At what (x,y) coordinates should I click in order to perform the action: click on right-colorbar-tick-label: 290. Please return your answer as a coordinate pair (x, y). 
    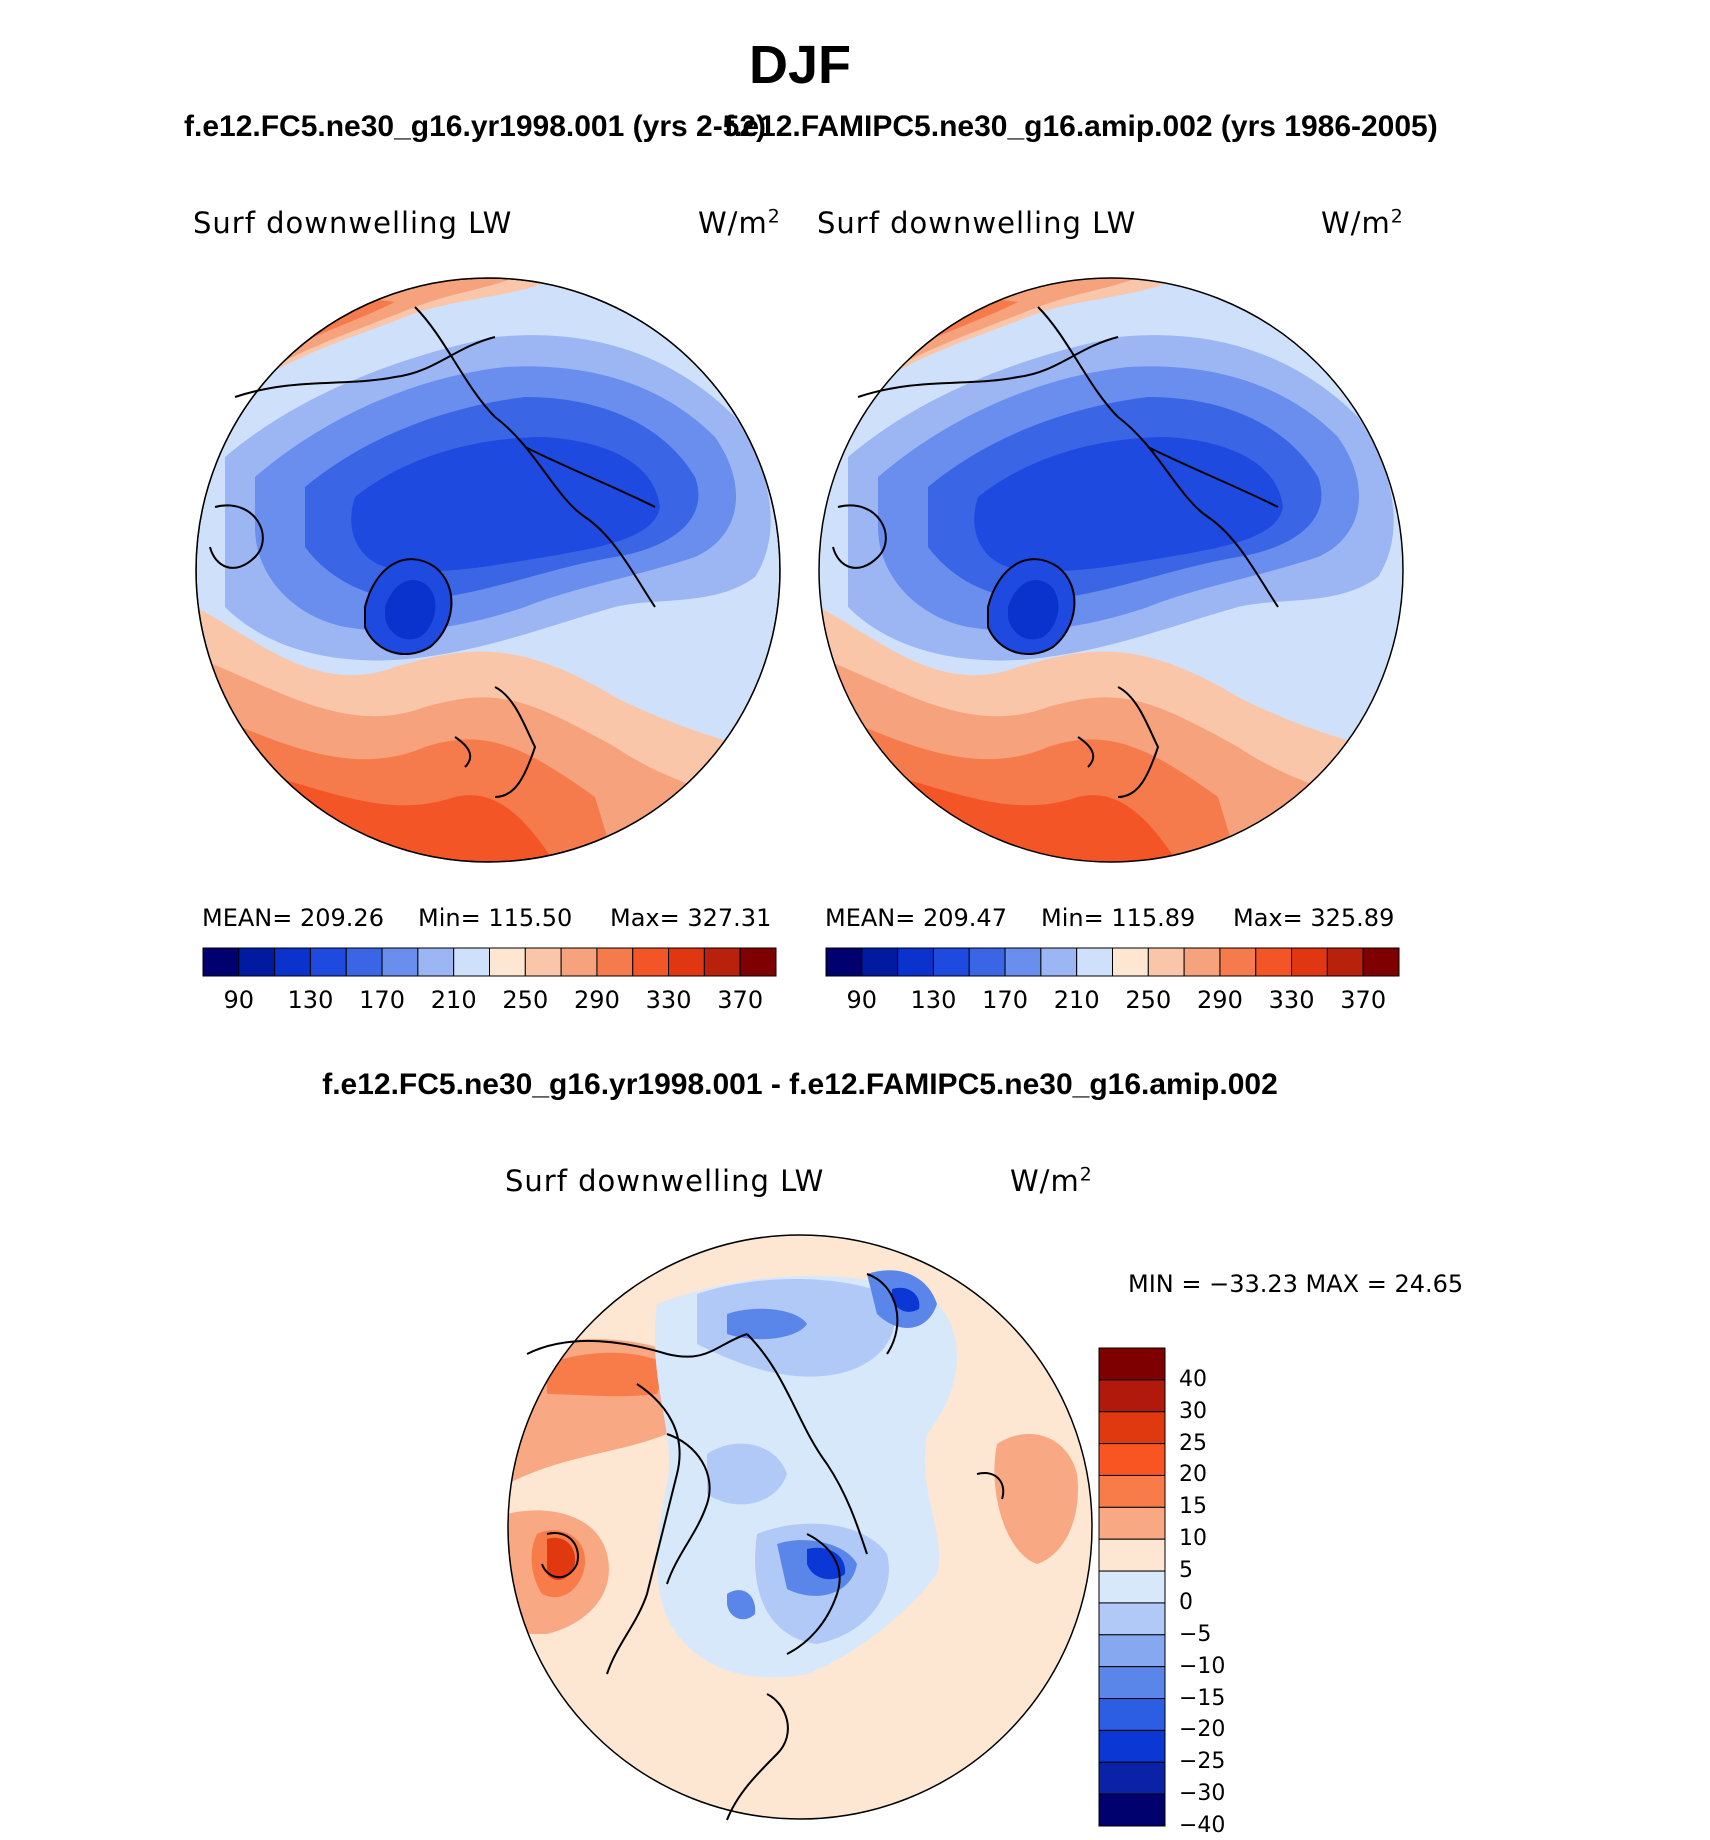
    Looking at the image, I should click on (1220, 1000).